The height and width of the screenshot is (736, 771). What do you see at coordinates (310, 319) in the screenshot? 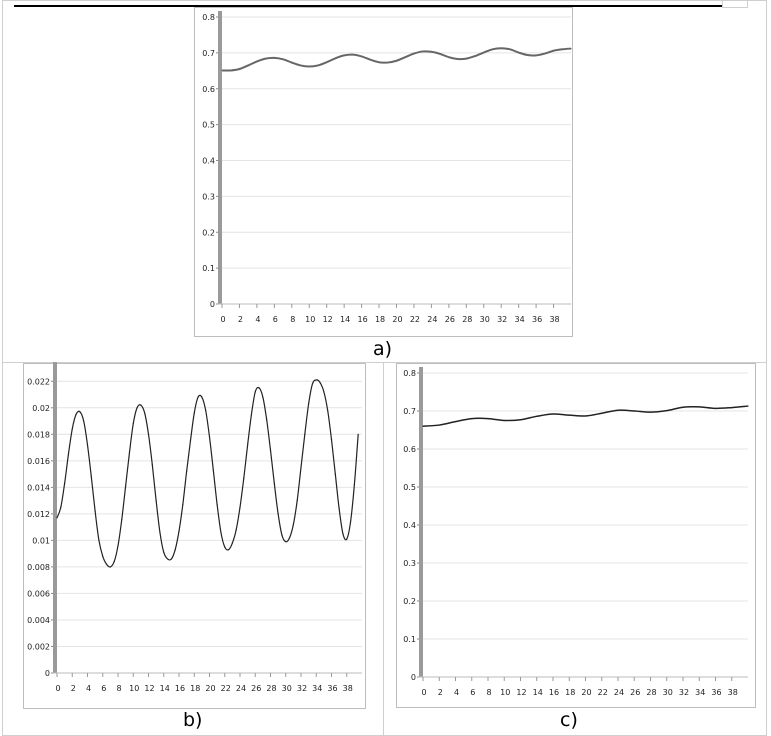
I see `chart-a-x-tick-label: 10` at bounding box center [310, 319].